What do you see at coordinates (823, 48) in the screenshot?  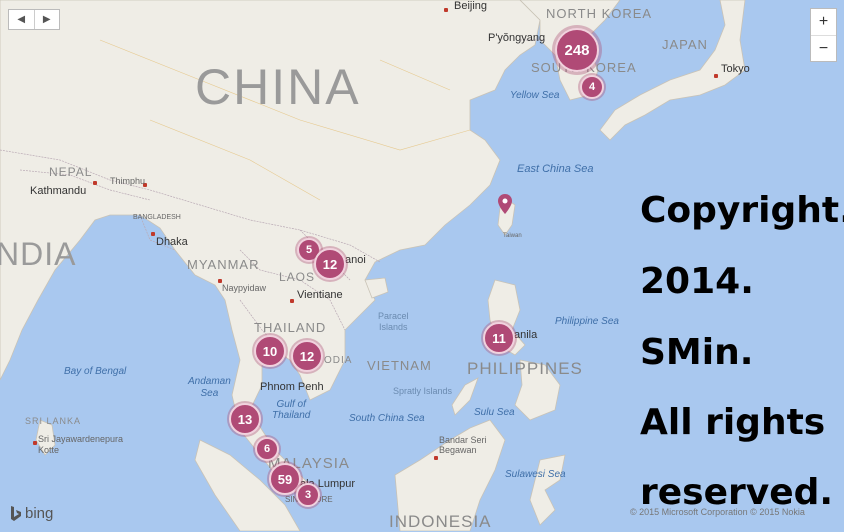 I see `zoom-out-button: −` at bounding box center [823, 48].